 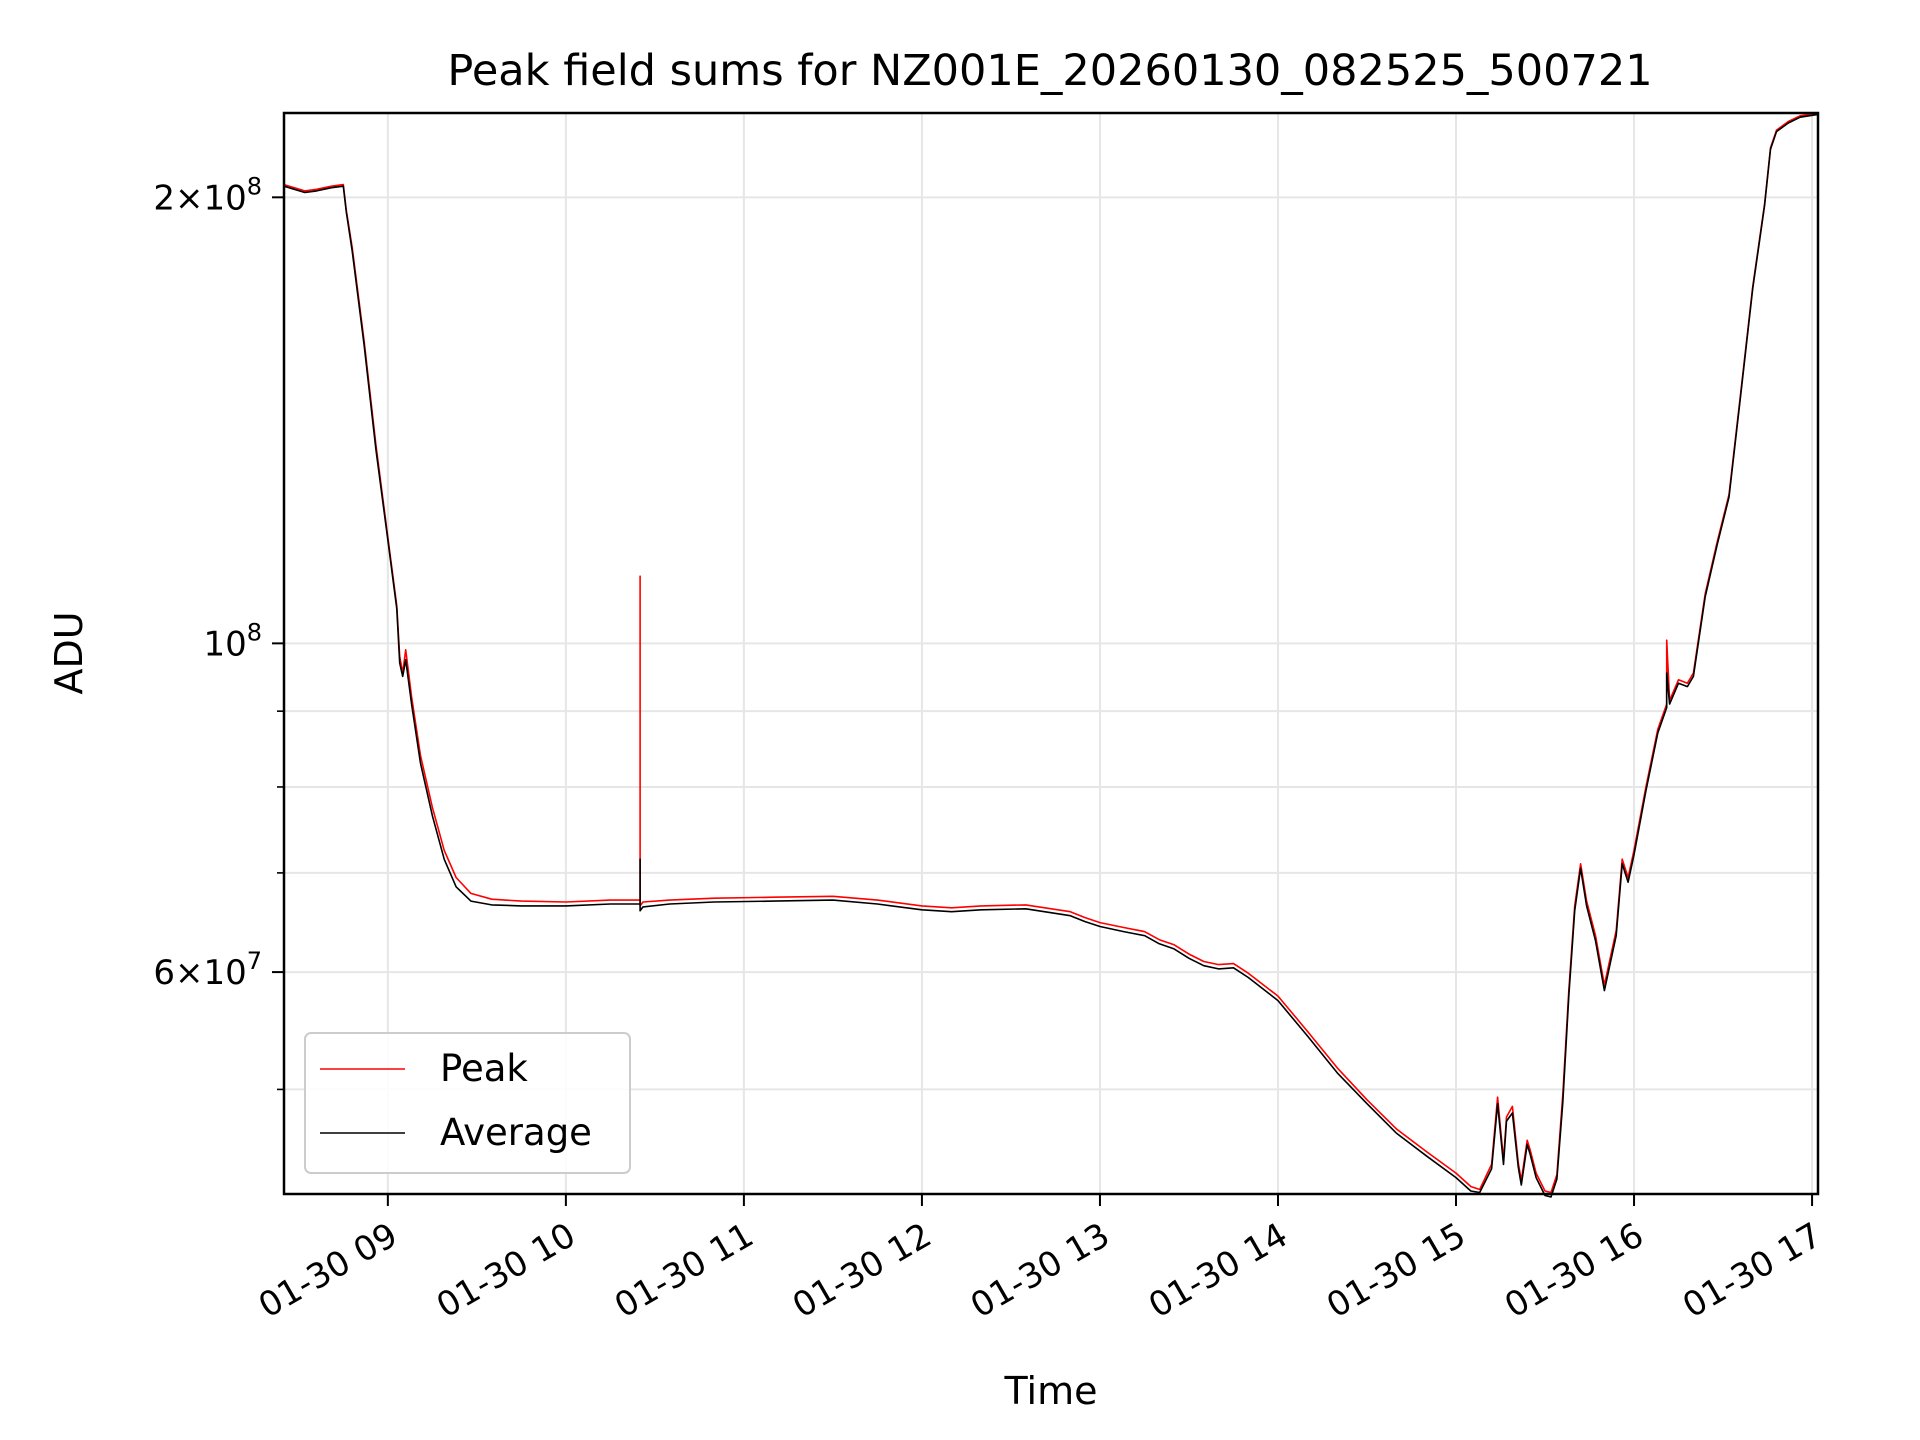 What do you see at coordinates (69, 652) in the screenshot?
I see `y-axis-label: ADU` at bounding box center [69, 652].